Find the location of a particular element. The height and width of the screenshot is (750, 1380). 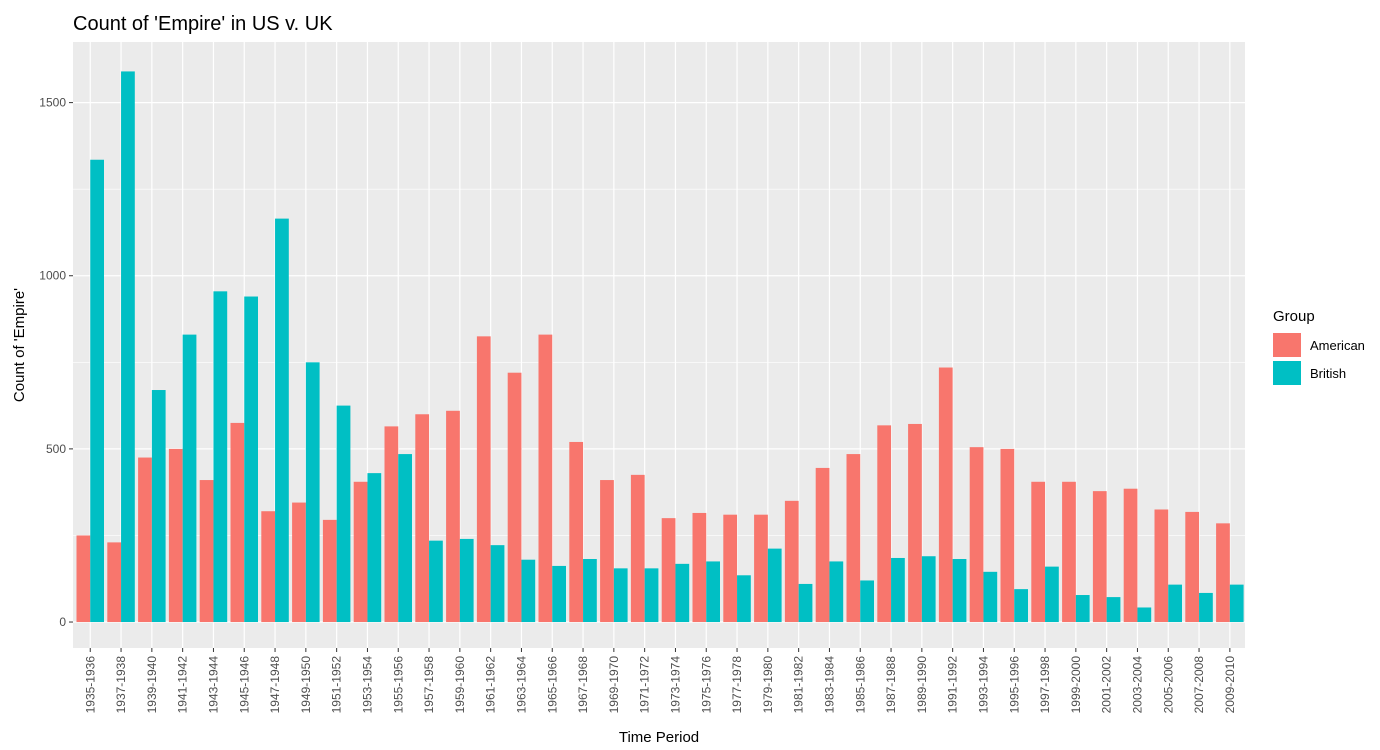

bar-british-2009-2010 is located at coordinates (1236, 603).